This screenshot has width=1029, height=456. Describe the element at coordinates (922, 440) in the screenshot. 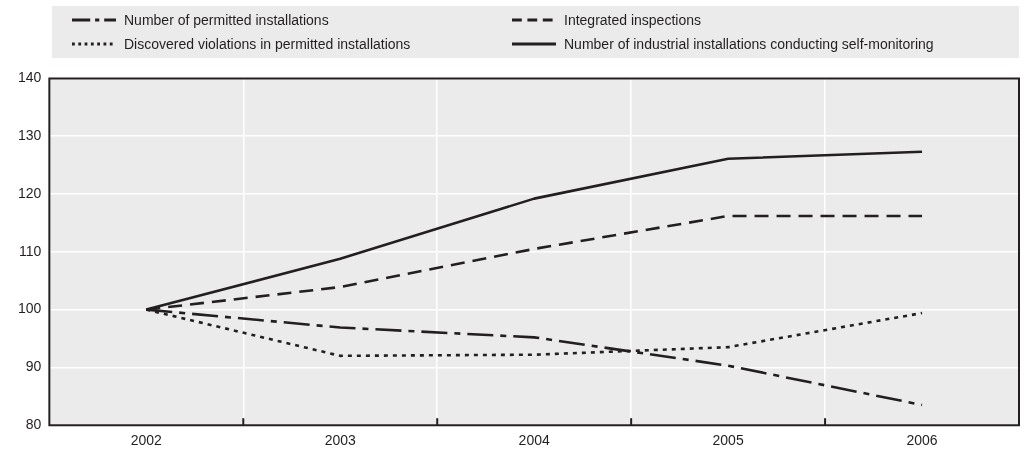

I see `x-tick-label: 2006` at that location.